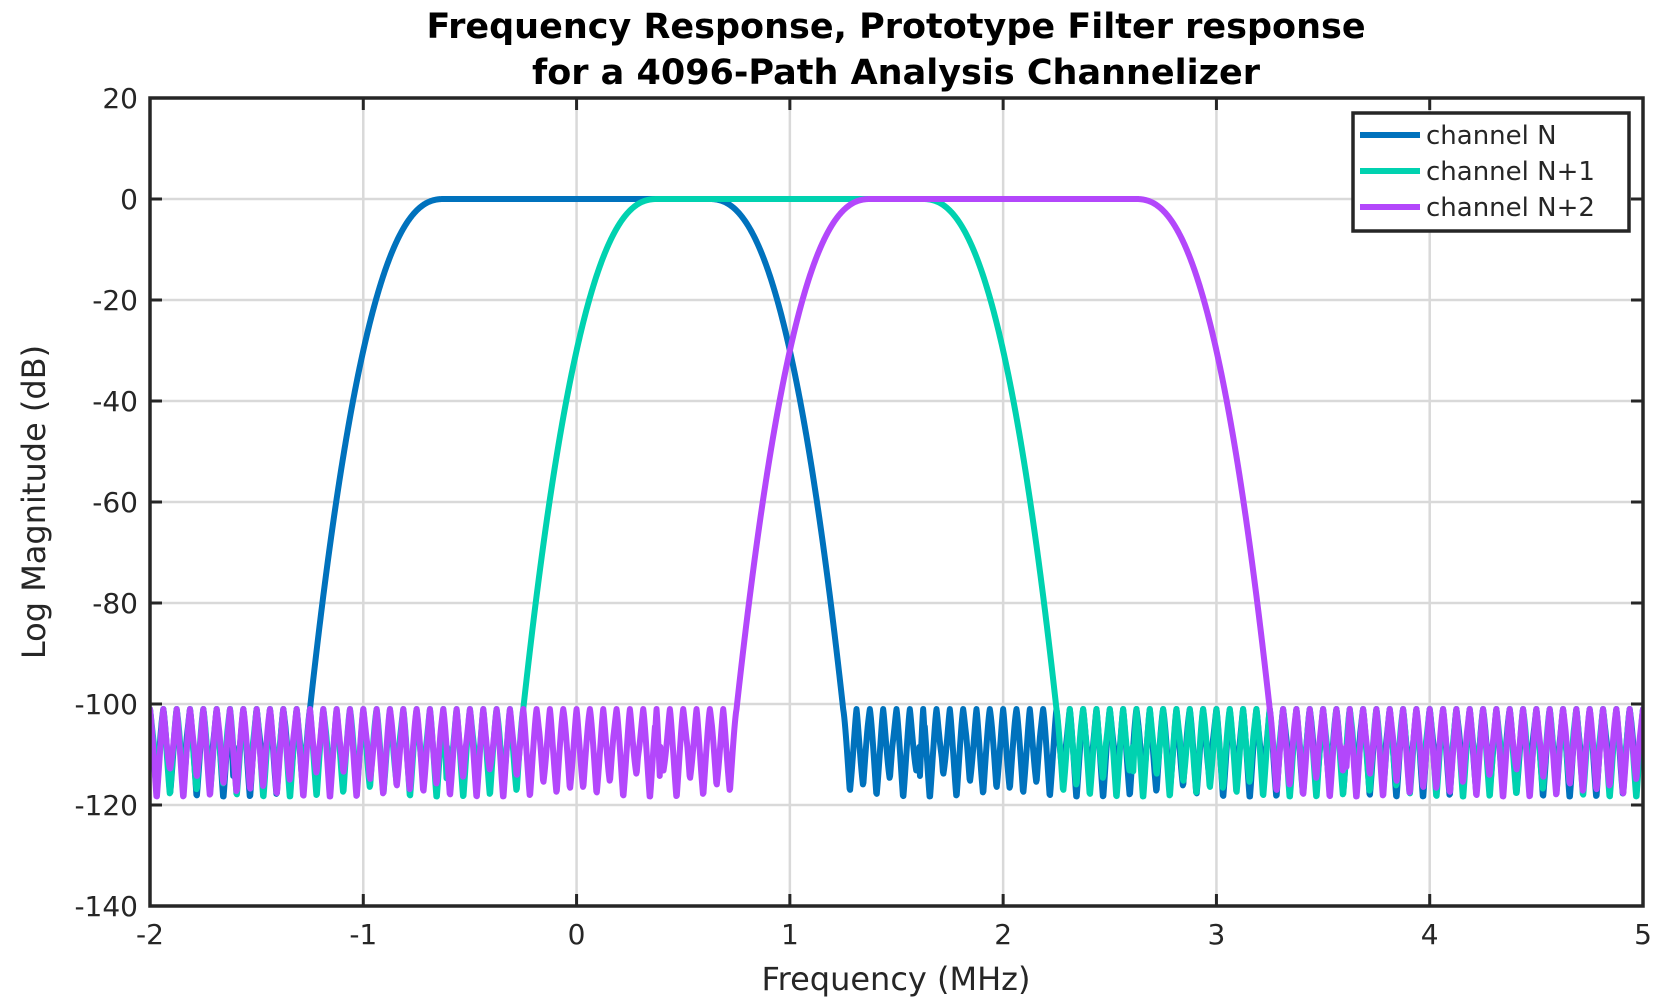 The height and width of the screenshot is (1003, 1659). Describe the element at coordinates (129, 199) in the screenshot. I see `y-tick-label: 0` at that location.